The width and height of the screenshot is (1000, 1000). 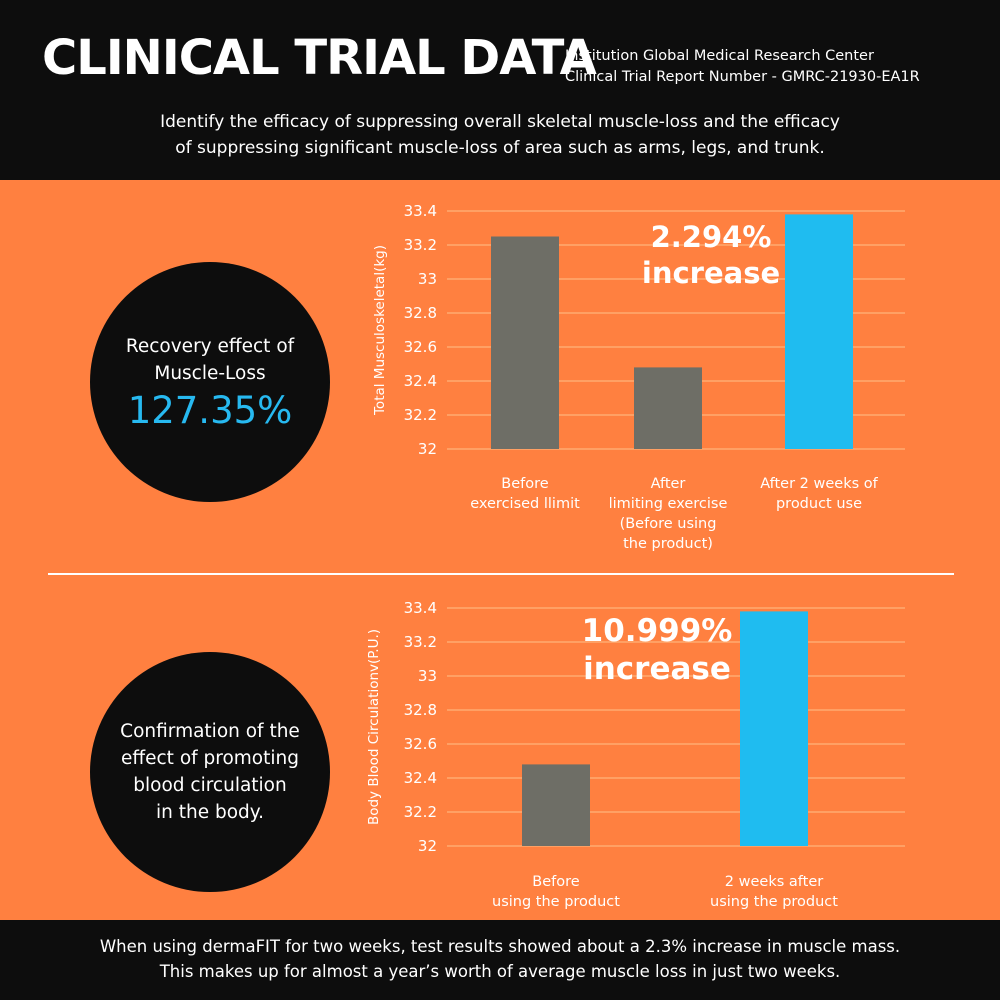 What do you see at coordinates (819, 504) in the screenshot?
I see `x-tick-label: product use` at bounding box center [819, 504].